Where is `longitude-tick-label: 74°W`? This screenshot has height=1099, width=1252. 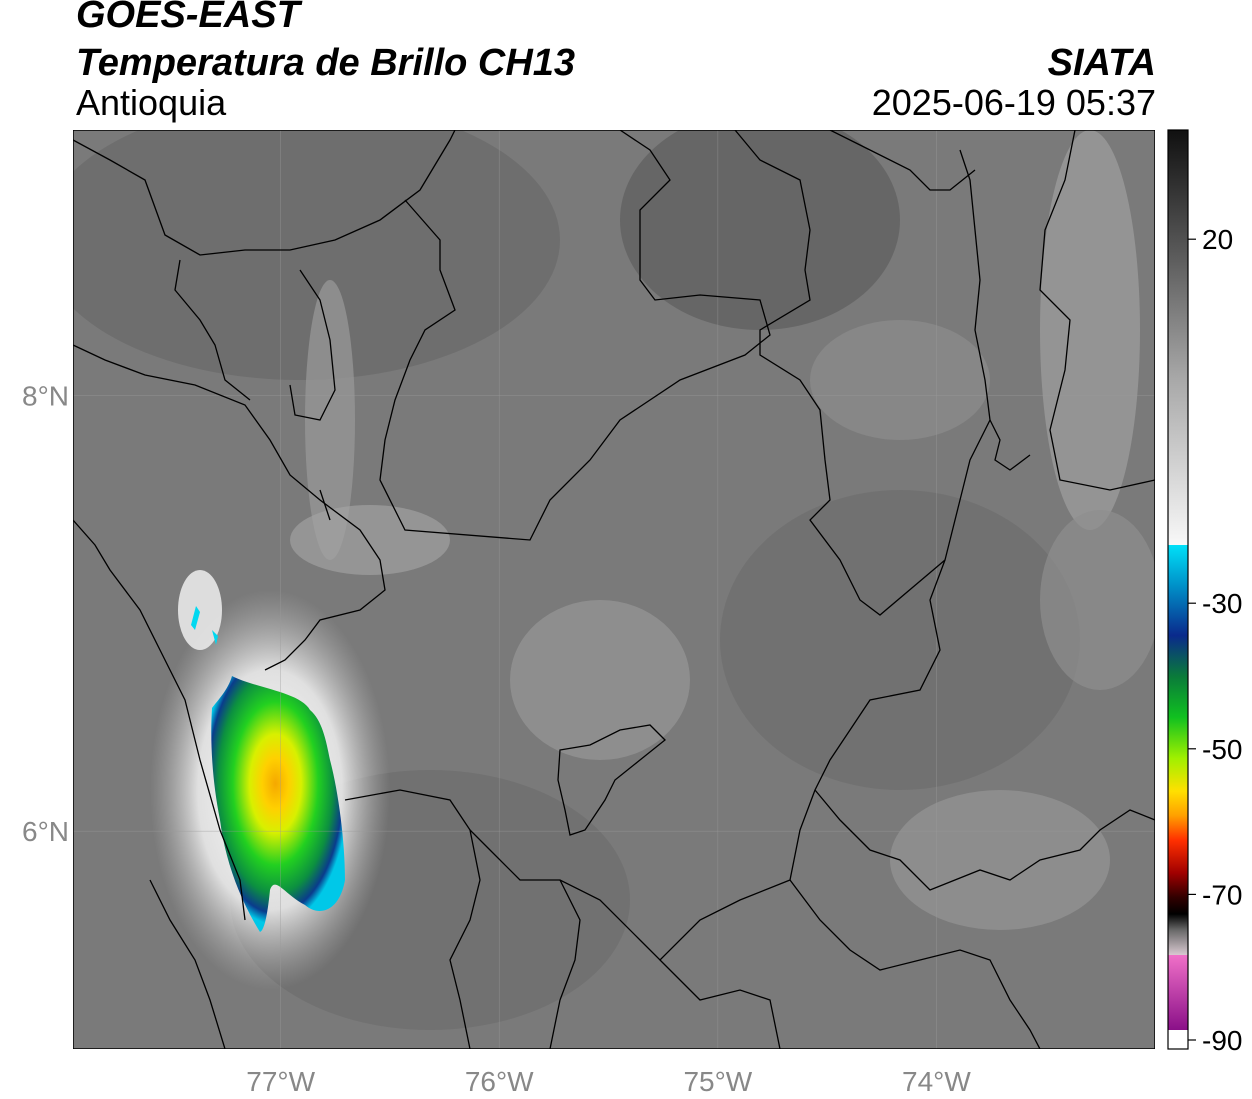 longitude-tick-label: 74°W is located at coordinates (936, 1081).